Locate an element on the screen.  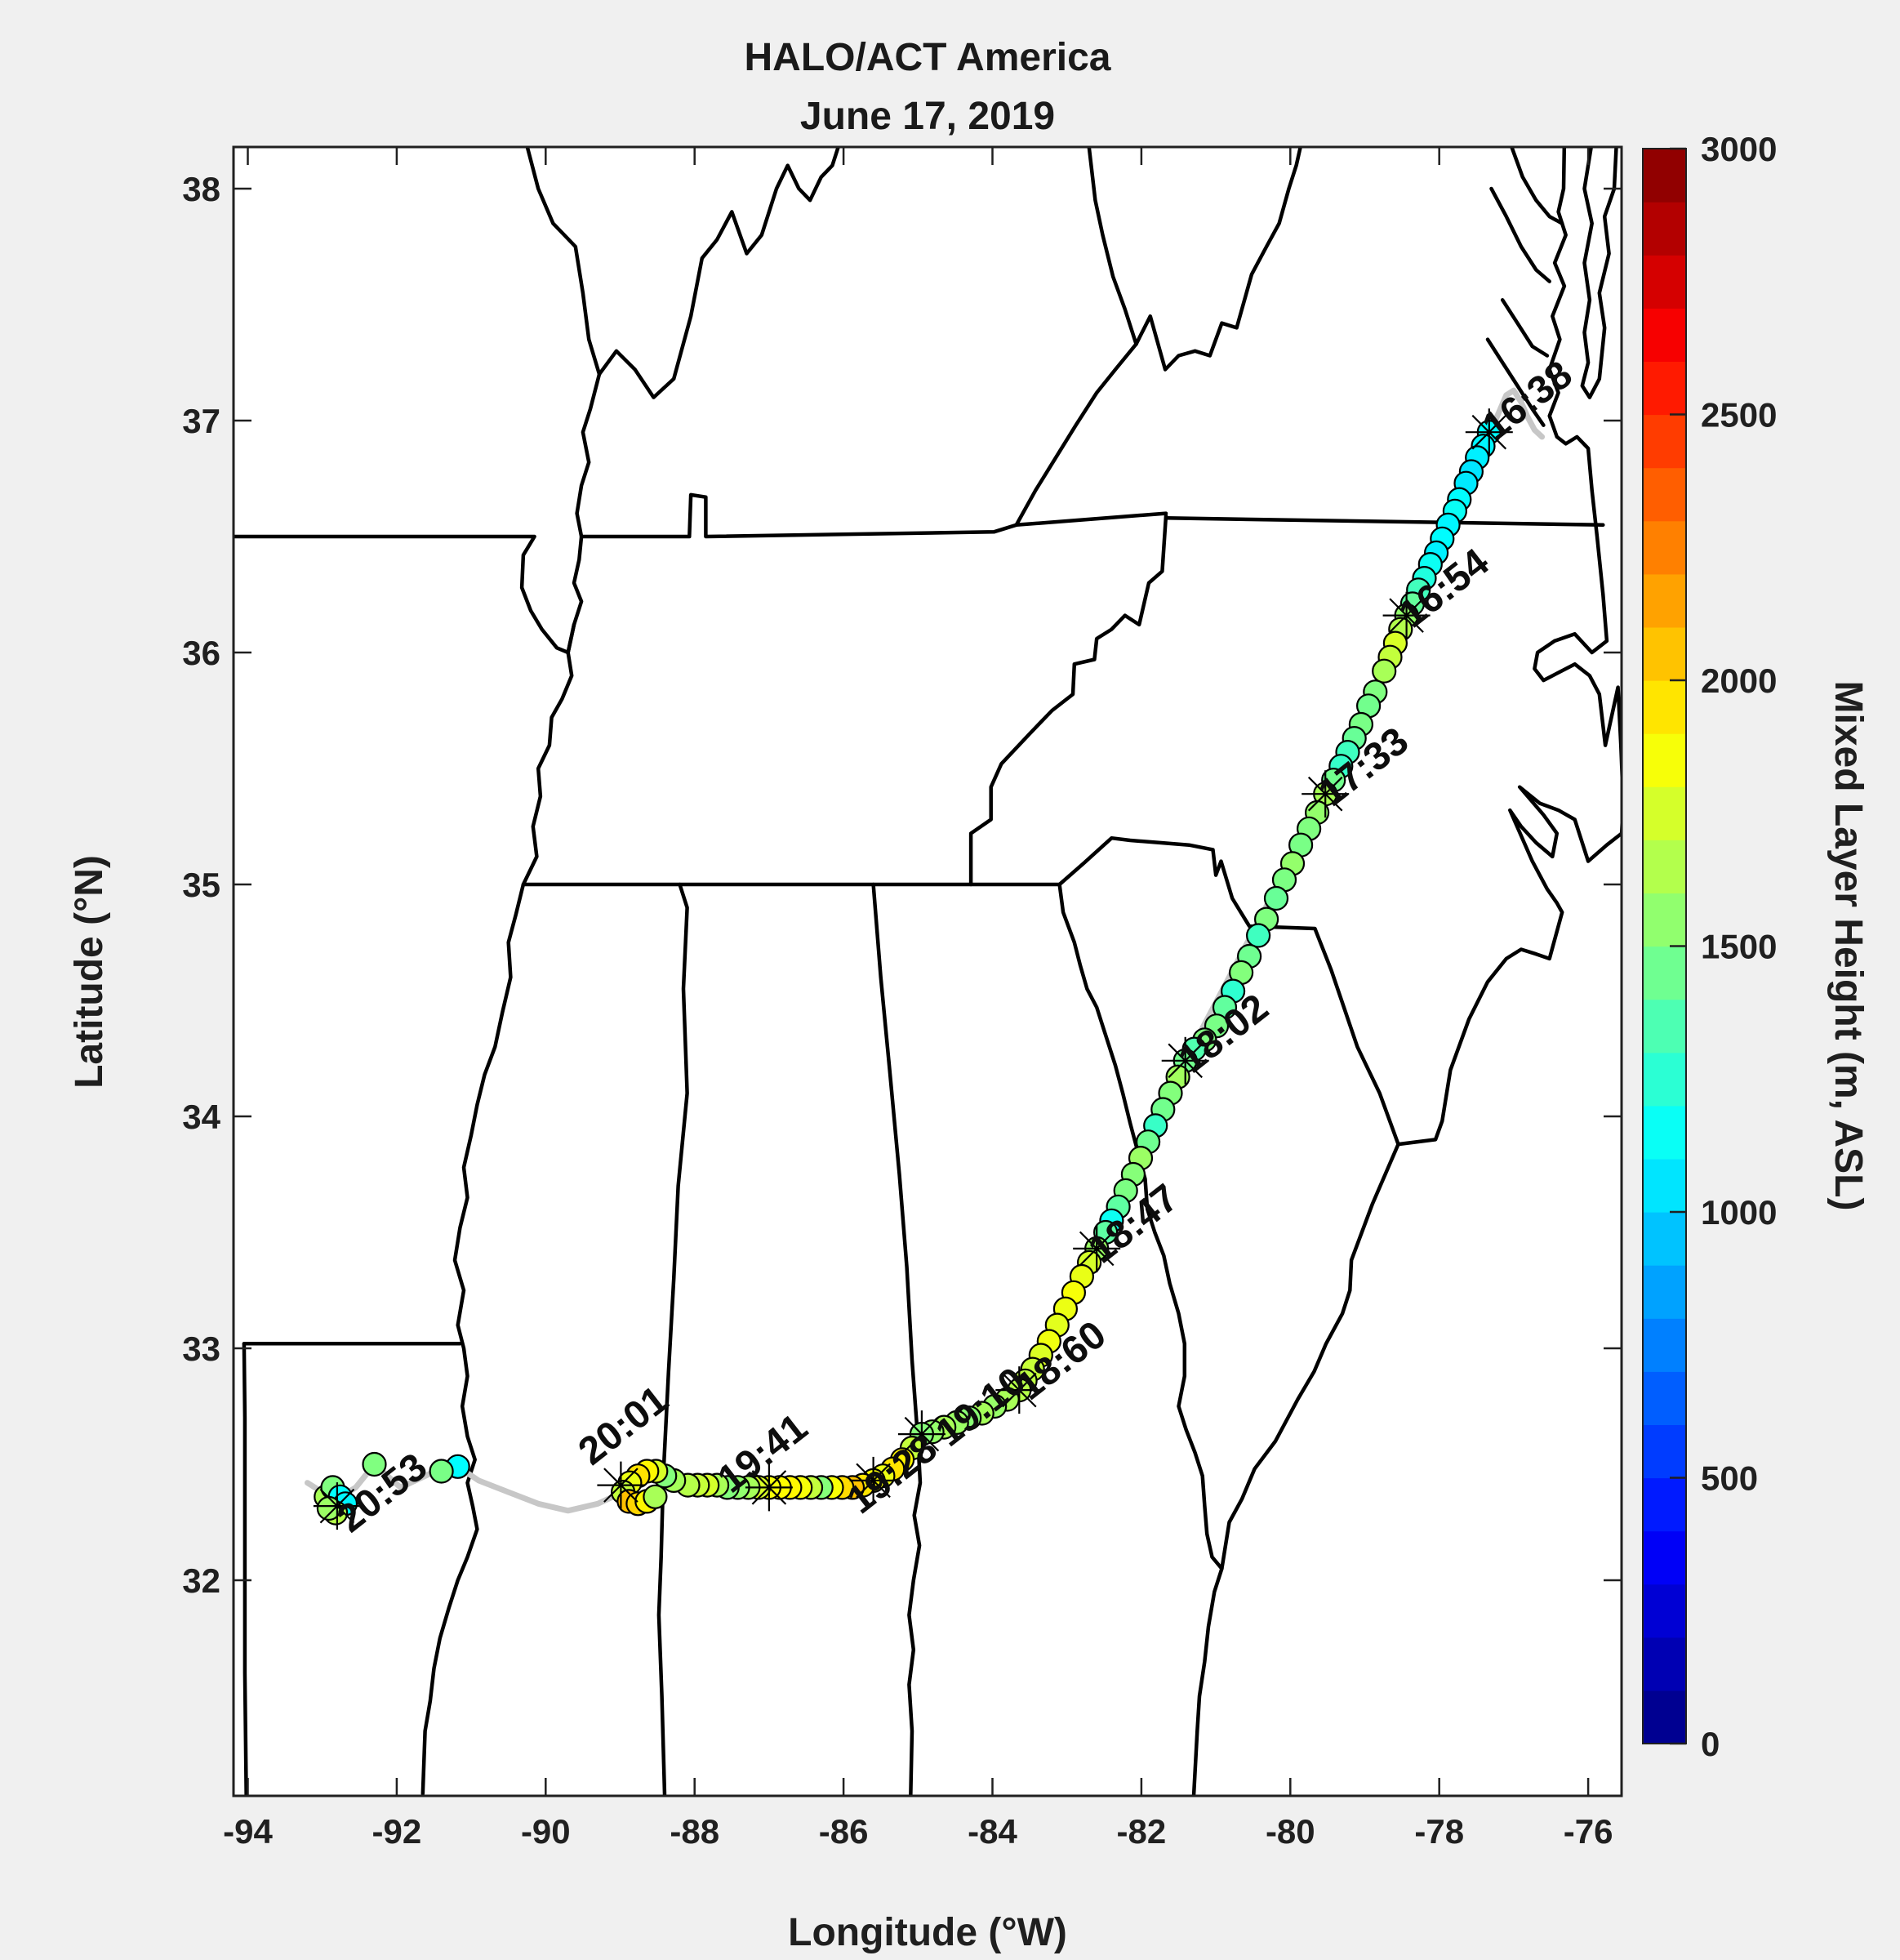
colorbar-tick-label: 500 is located at coordinates (1729, 1478).